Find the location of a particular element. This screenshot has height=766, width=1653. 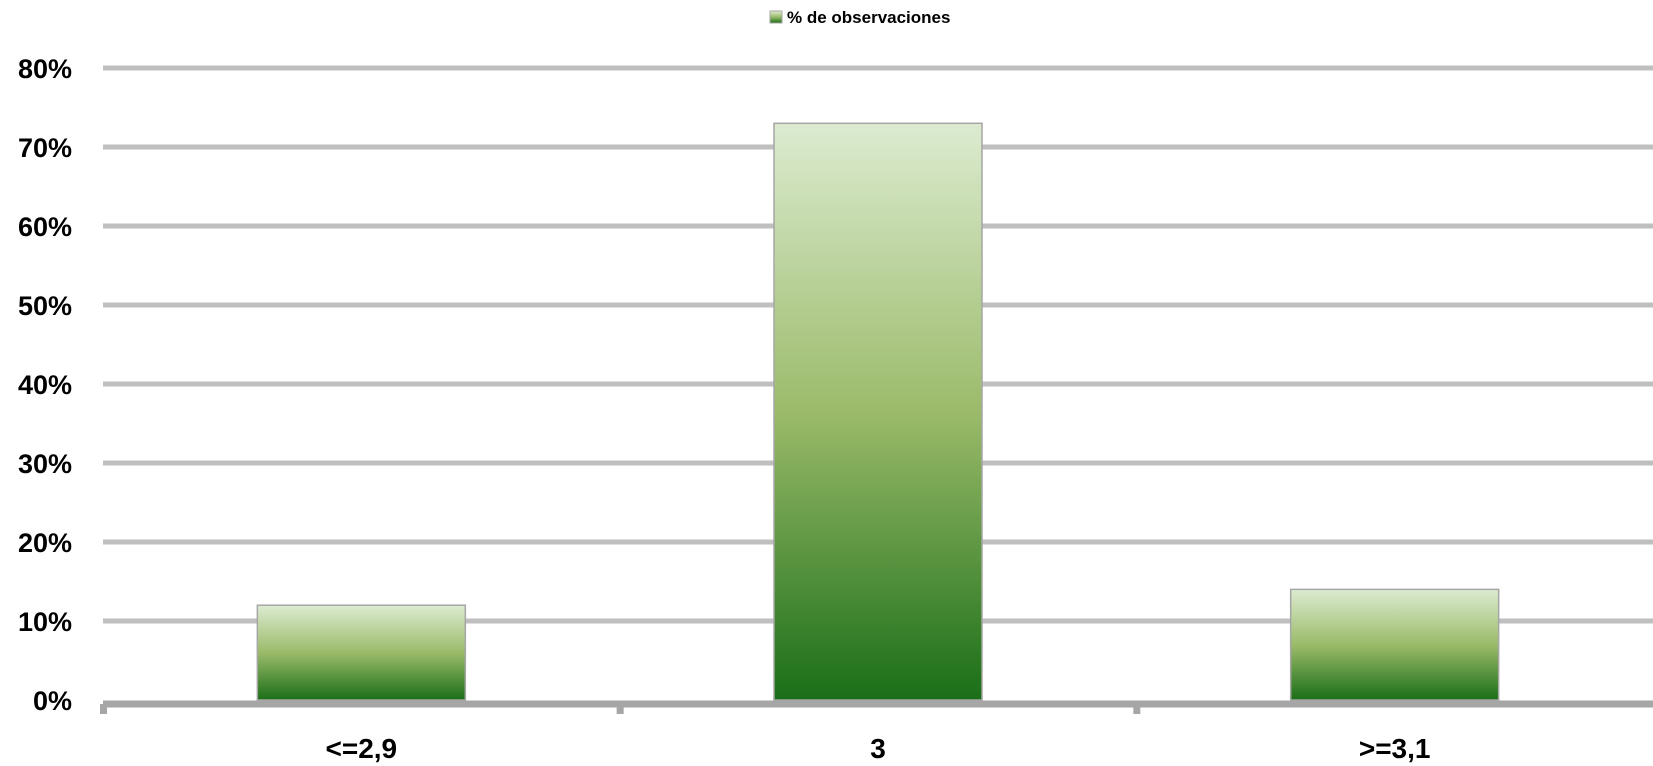

y-tick-label: 40% is located at coordinates (45, 385).